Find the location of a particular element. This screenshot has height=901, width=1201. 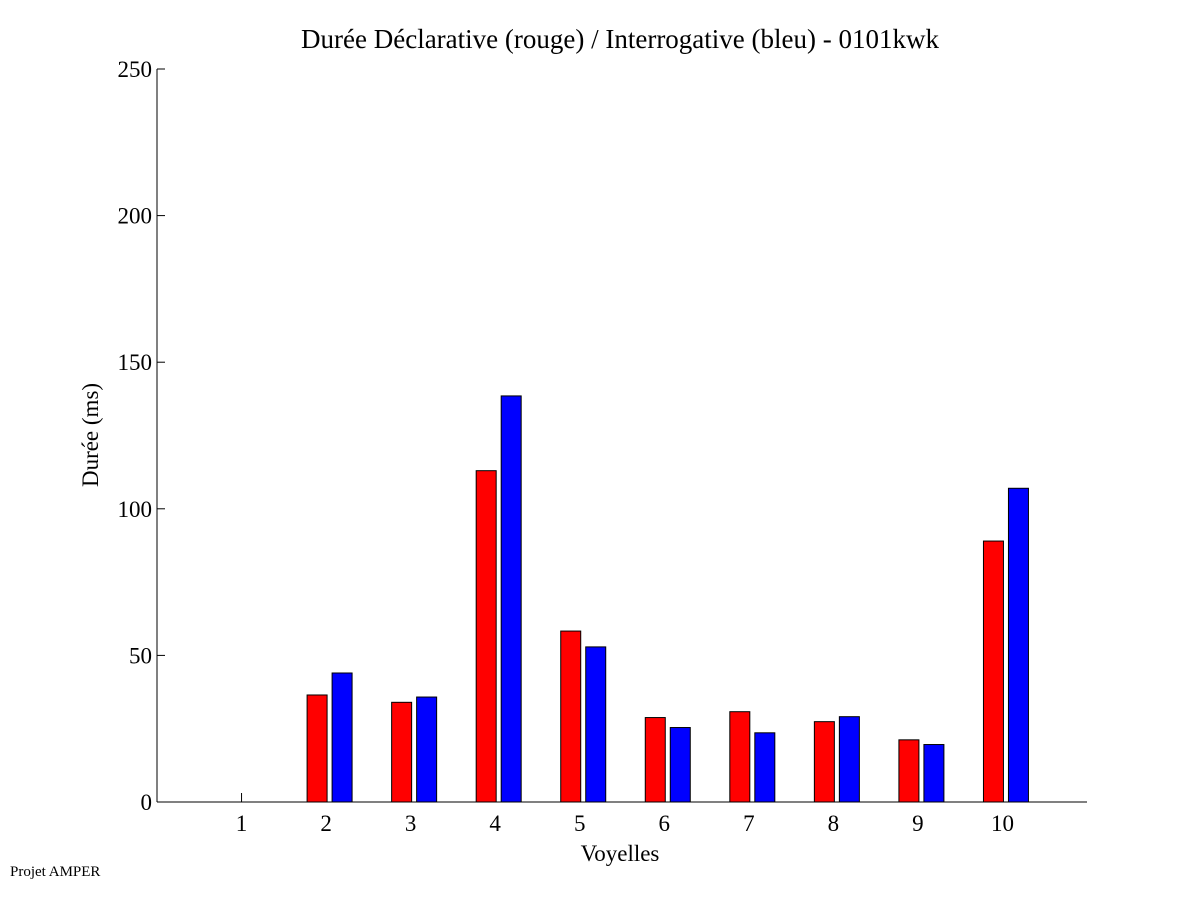

y-tick-label: 200 is located at coordinates (135, 216).